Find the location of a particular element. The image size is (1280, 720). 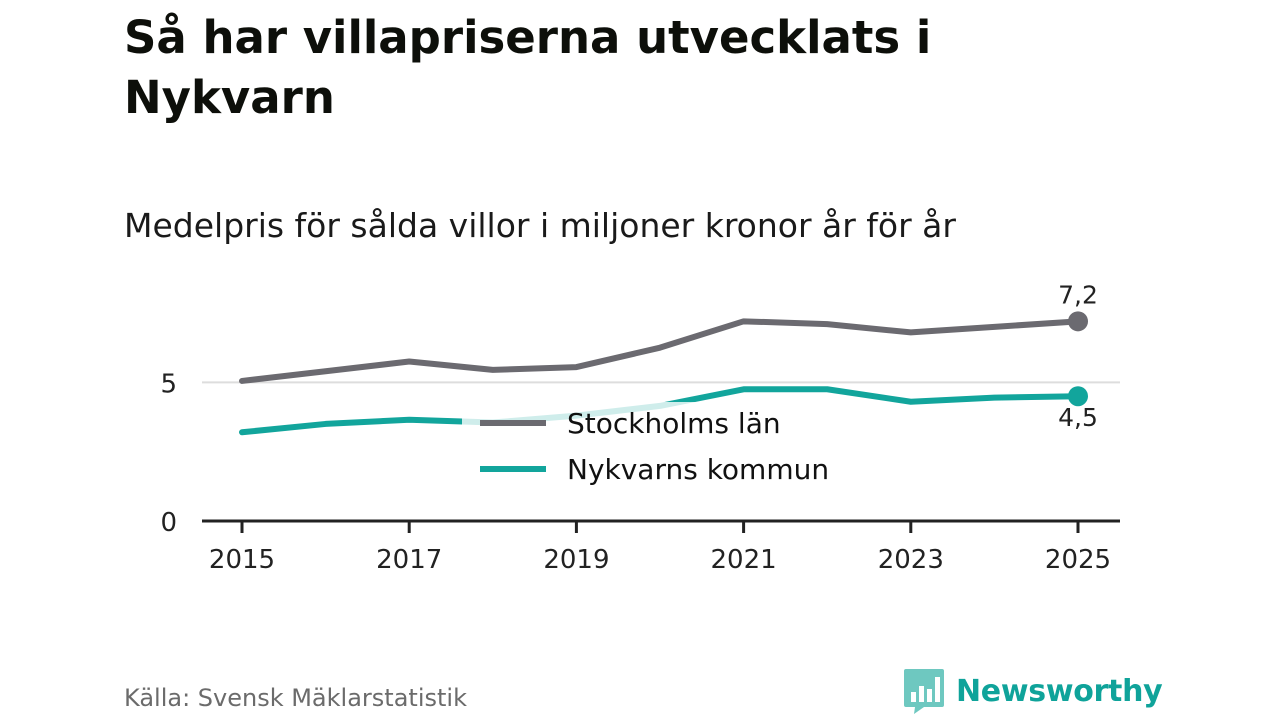

x-tick-label: 2015 is located at coordinates (242, 560).